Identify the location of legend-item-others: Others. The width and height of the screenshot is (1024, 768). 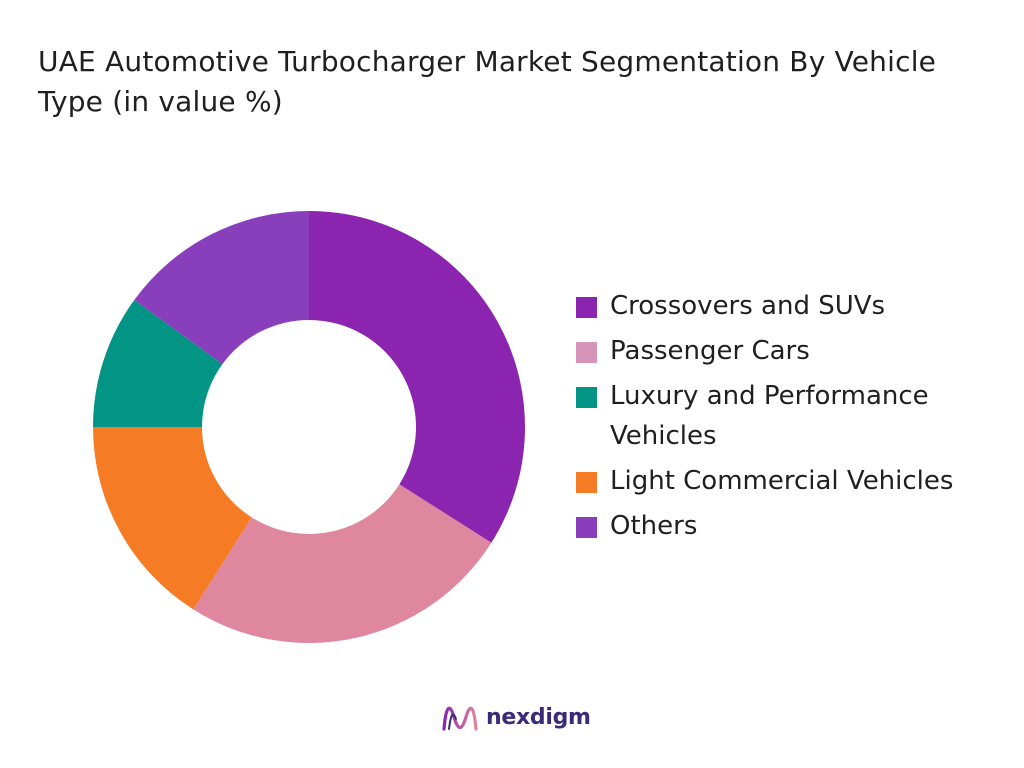
(796, 526).